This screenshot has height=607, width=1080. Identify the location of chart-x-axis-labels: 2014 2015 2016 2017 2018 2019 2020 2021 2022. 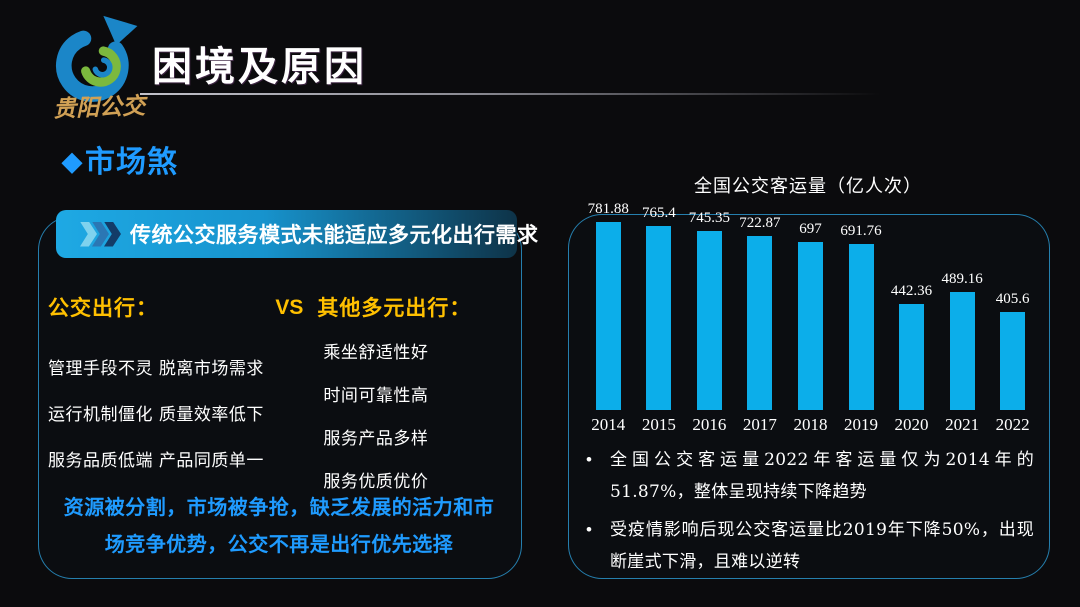
(810, 425).